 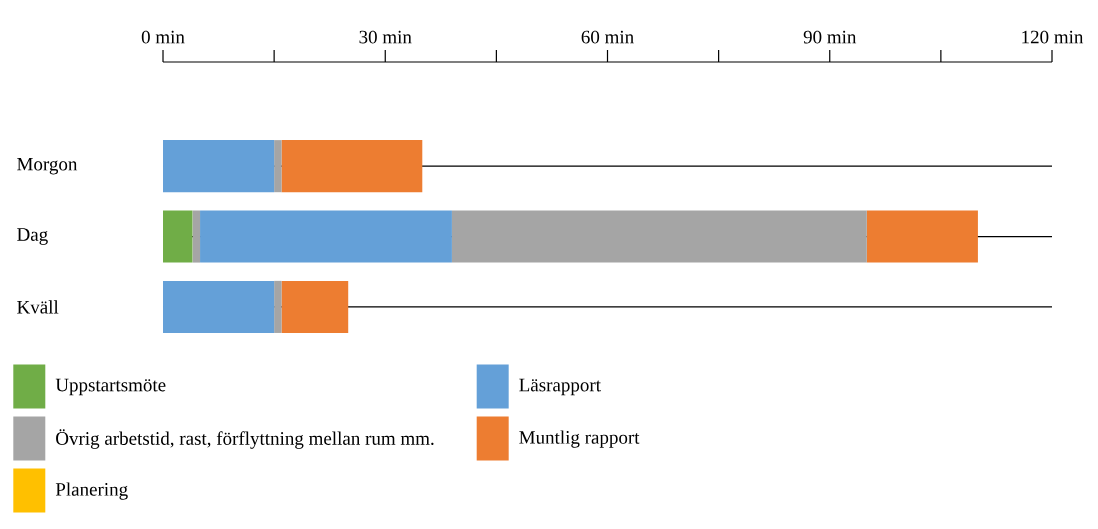 What do you see at coordinates (38, 307) in the screenshot?
I see `y-tick-label: Kväll` at bounding box center [38, 307].